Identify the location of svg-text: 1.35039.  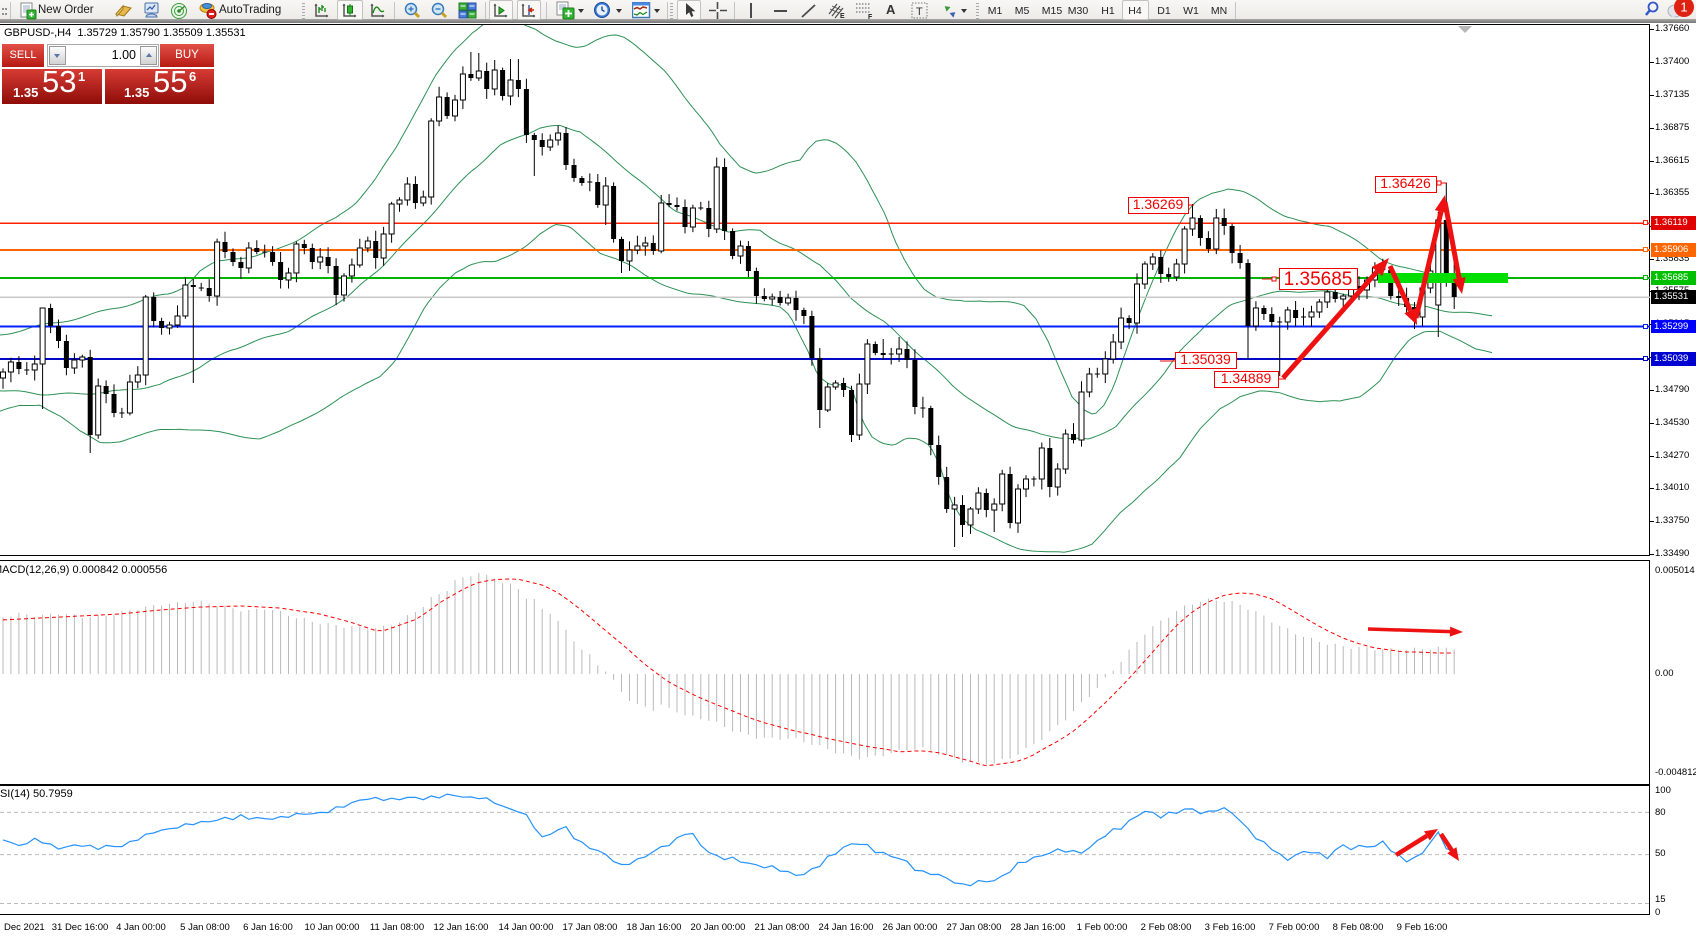
(1205, 359).